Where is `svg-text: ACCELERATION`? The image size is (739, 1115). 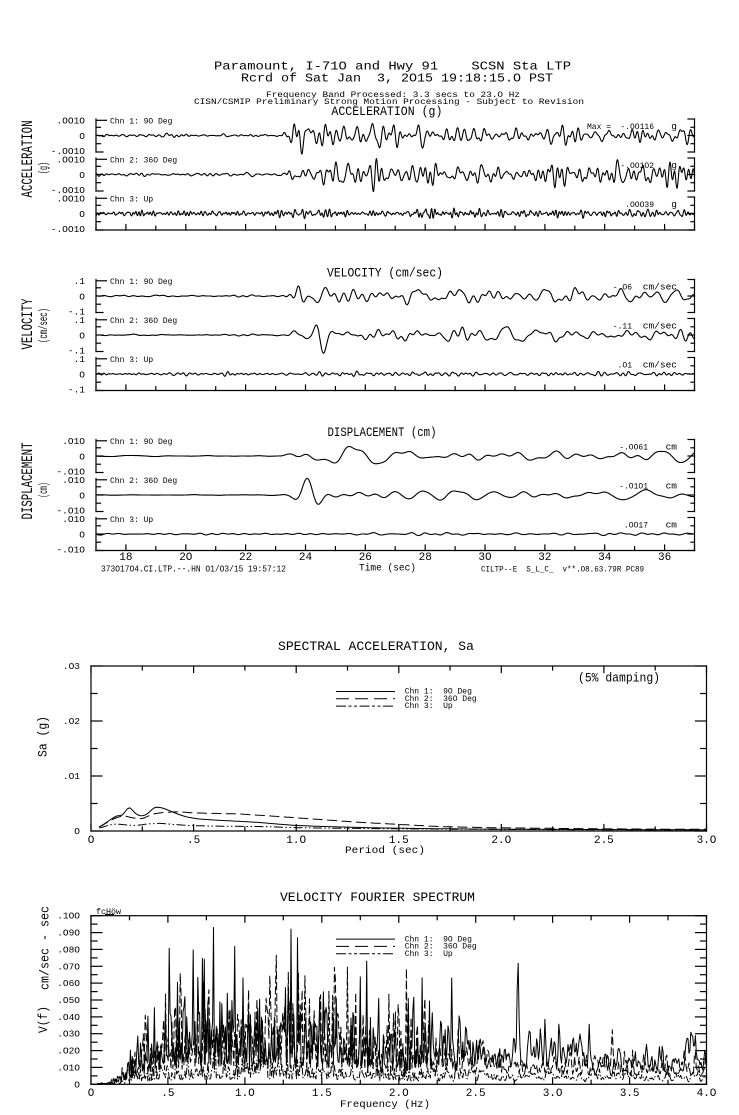
svg-text: ACCELERATION is located at coordinates (28, 159).